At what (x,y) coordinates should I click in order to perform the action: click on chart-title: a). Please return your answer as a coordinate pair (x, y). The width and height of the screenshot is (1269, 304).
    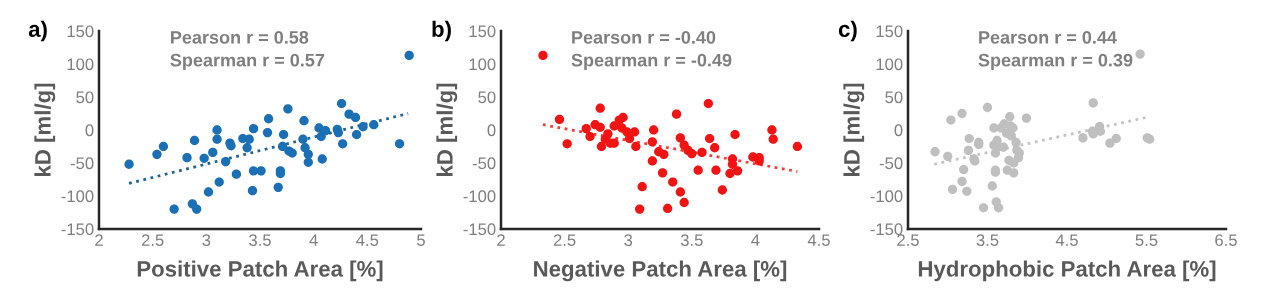
    Looking at the image, I should click on (37, 31).